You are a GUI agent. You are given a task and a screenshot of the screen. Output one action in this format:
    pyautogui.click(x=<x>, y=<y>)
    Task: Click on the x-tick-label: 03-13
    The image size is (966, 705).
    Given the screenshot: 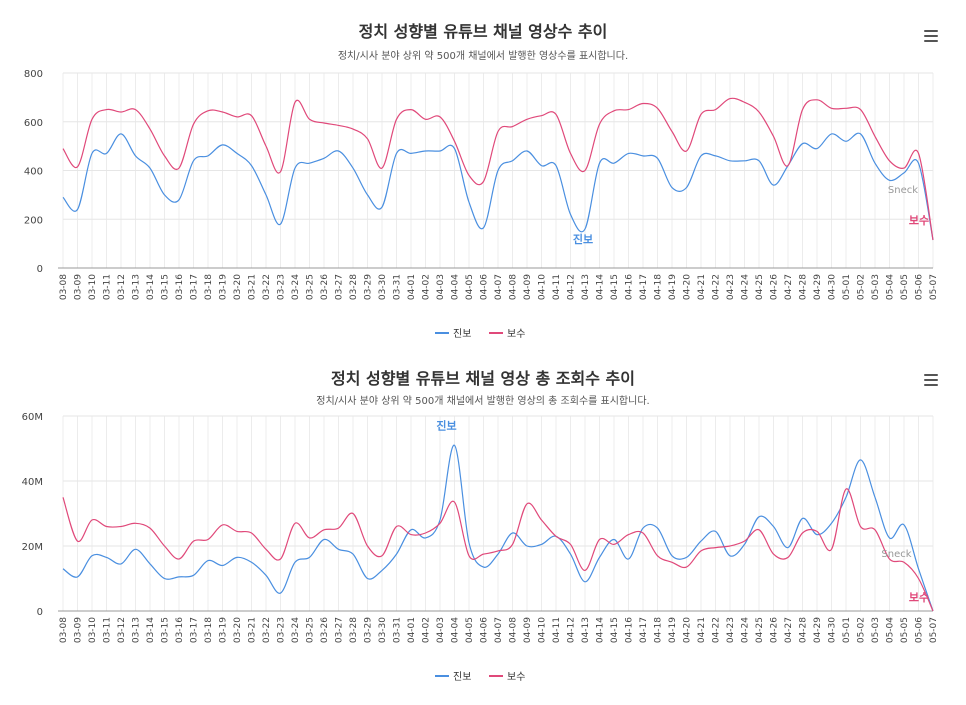 What is the action you would take?
    pyautogui.click(x=137, y=630)
    